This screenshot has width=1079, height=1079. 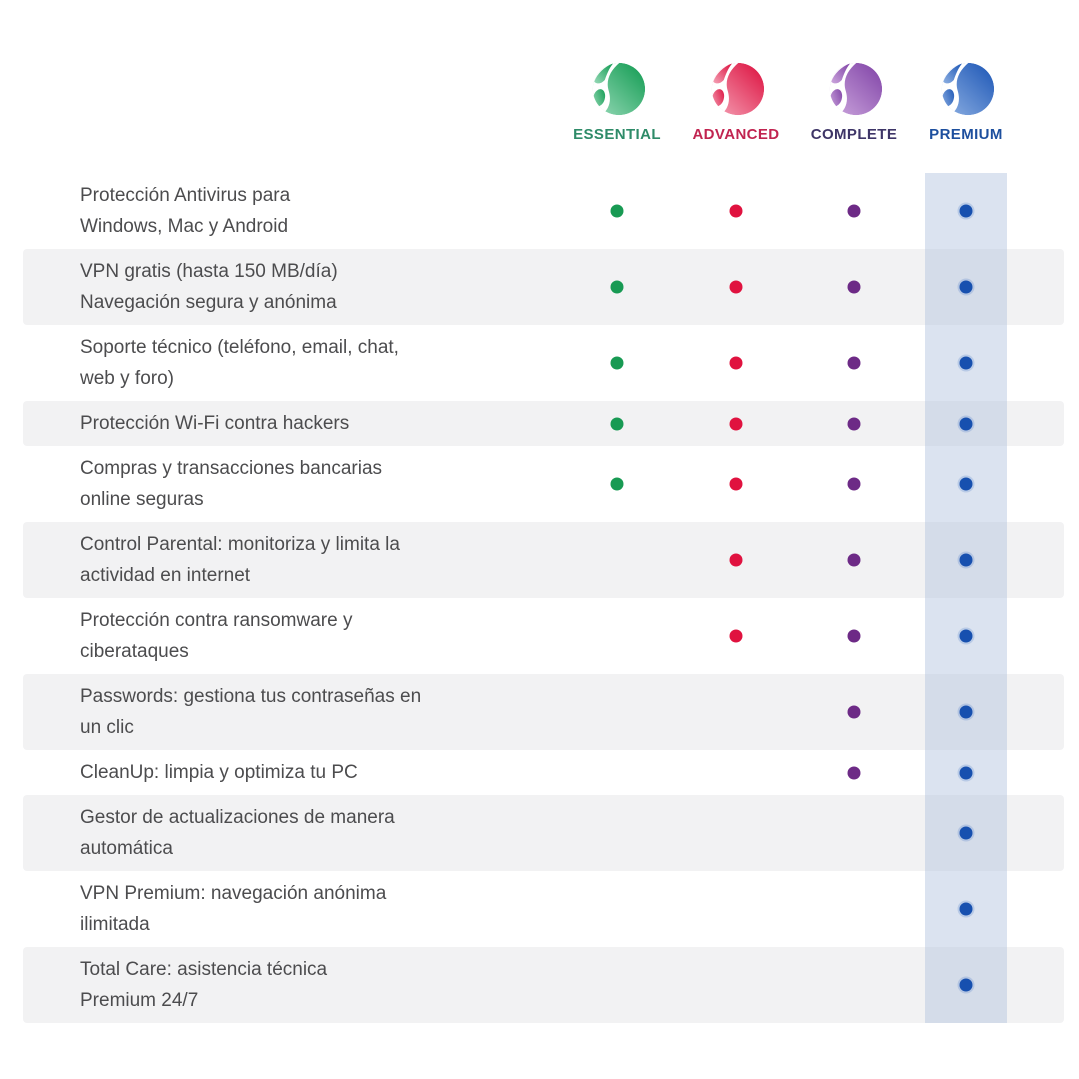 I want to click on plan-label: ADVANCED, so click(x=736, y=134).